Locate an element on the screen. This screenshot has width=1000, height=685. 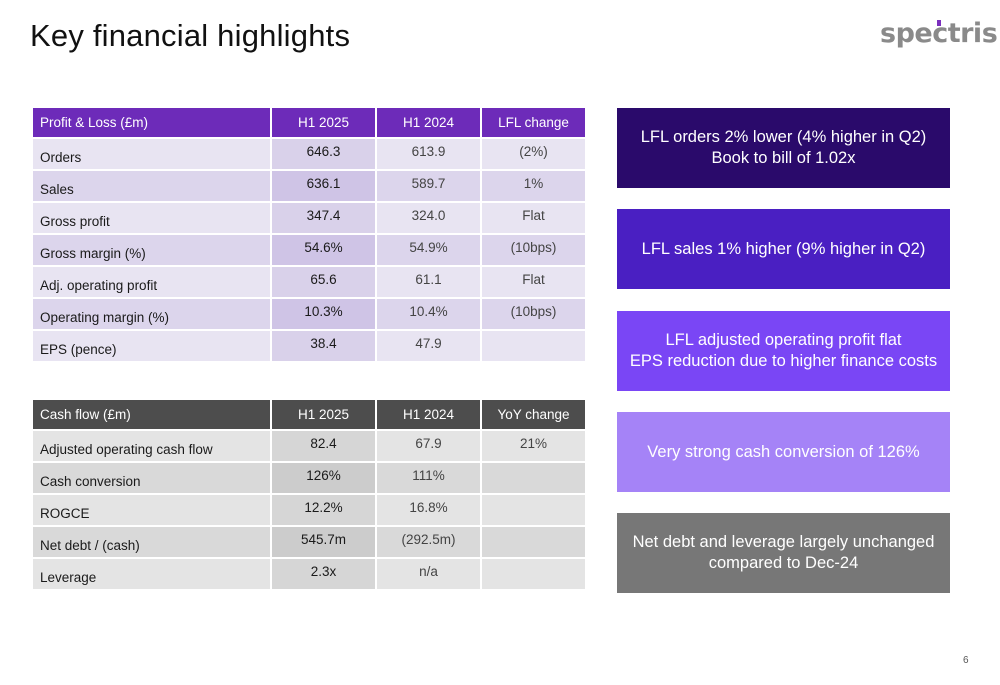
table-row: Orders 646.3 613.9 (2%) is located at coordinates (309, 155).